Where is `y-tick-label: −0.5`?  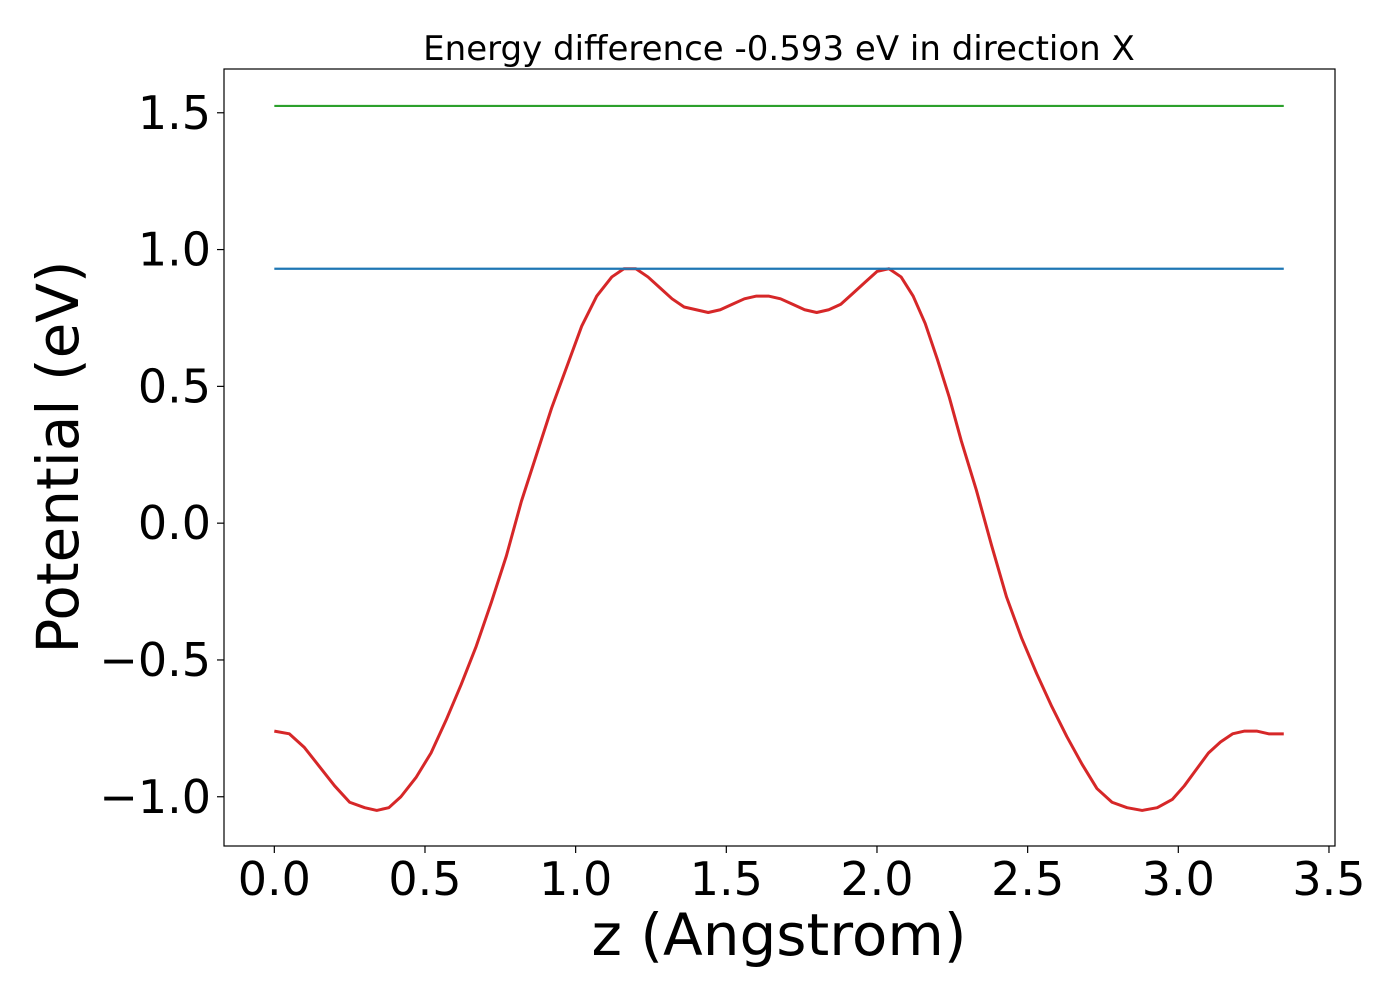
y-tick-label: −0.5 is located at coordinates (155, 660).